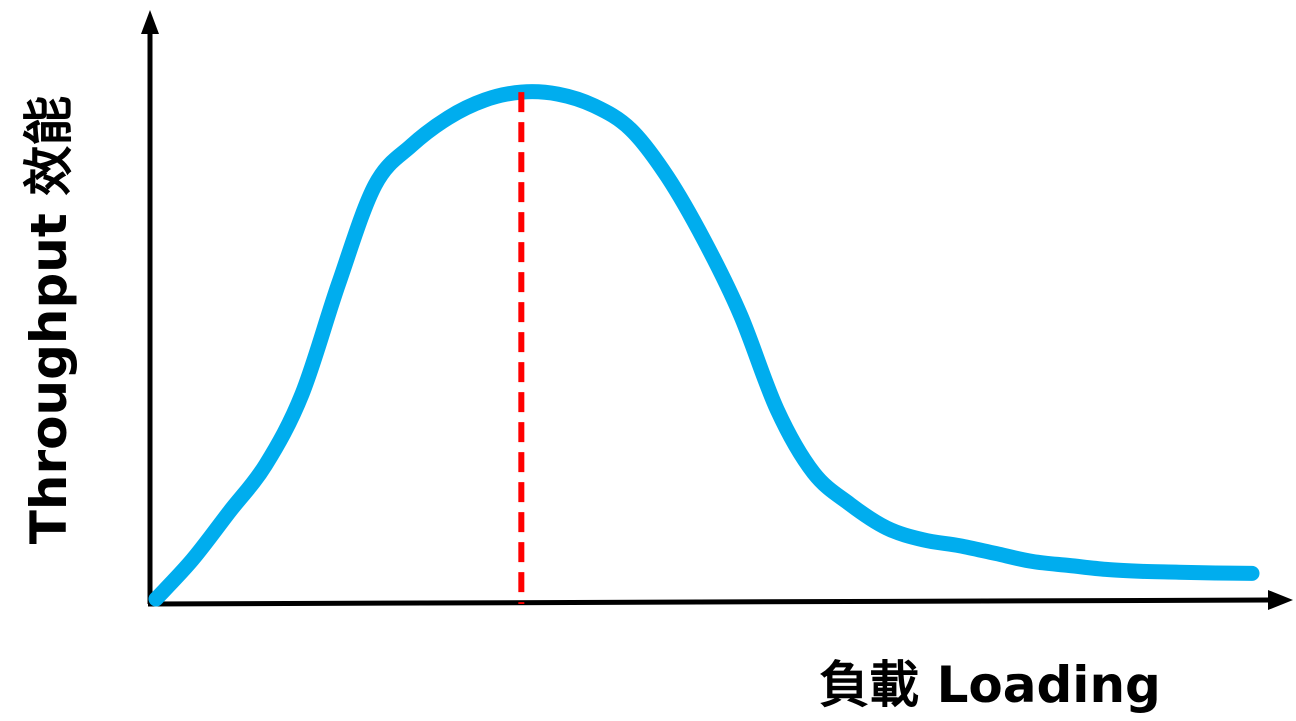 The height and width of the screenshot is (721, 1296). I want to click on y-axis-label: Throughput 效能, so click(49, 320).